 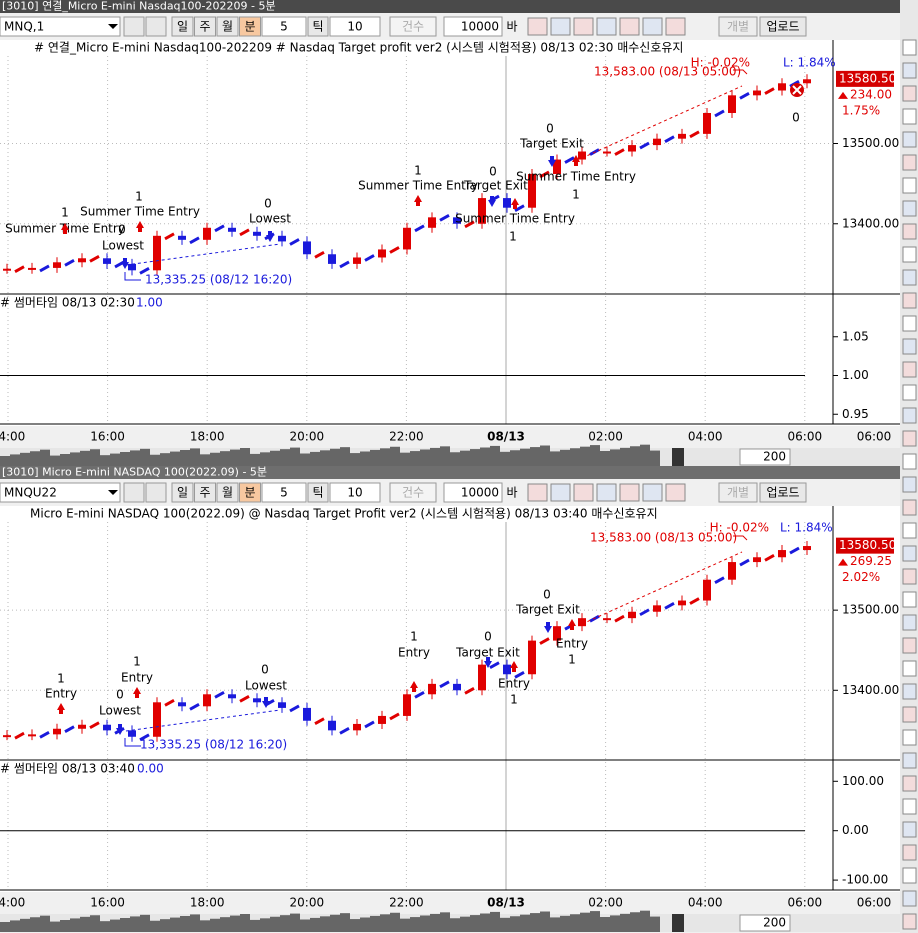 I want to click on upload-button-box, so click(x=783, y=492).